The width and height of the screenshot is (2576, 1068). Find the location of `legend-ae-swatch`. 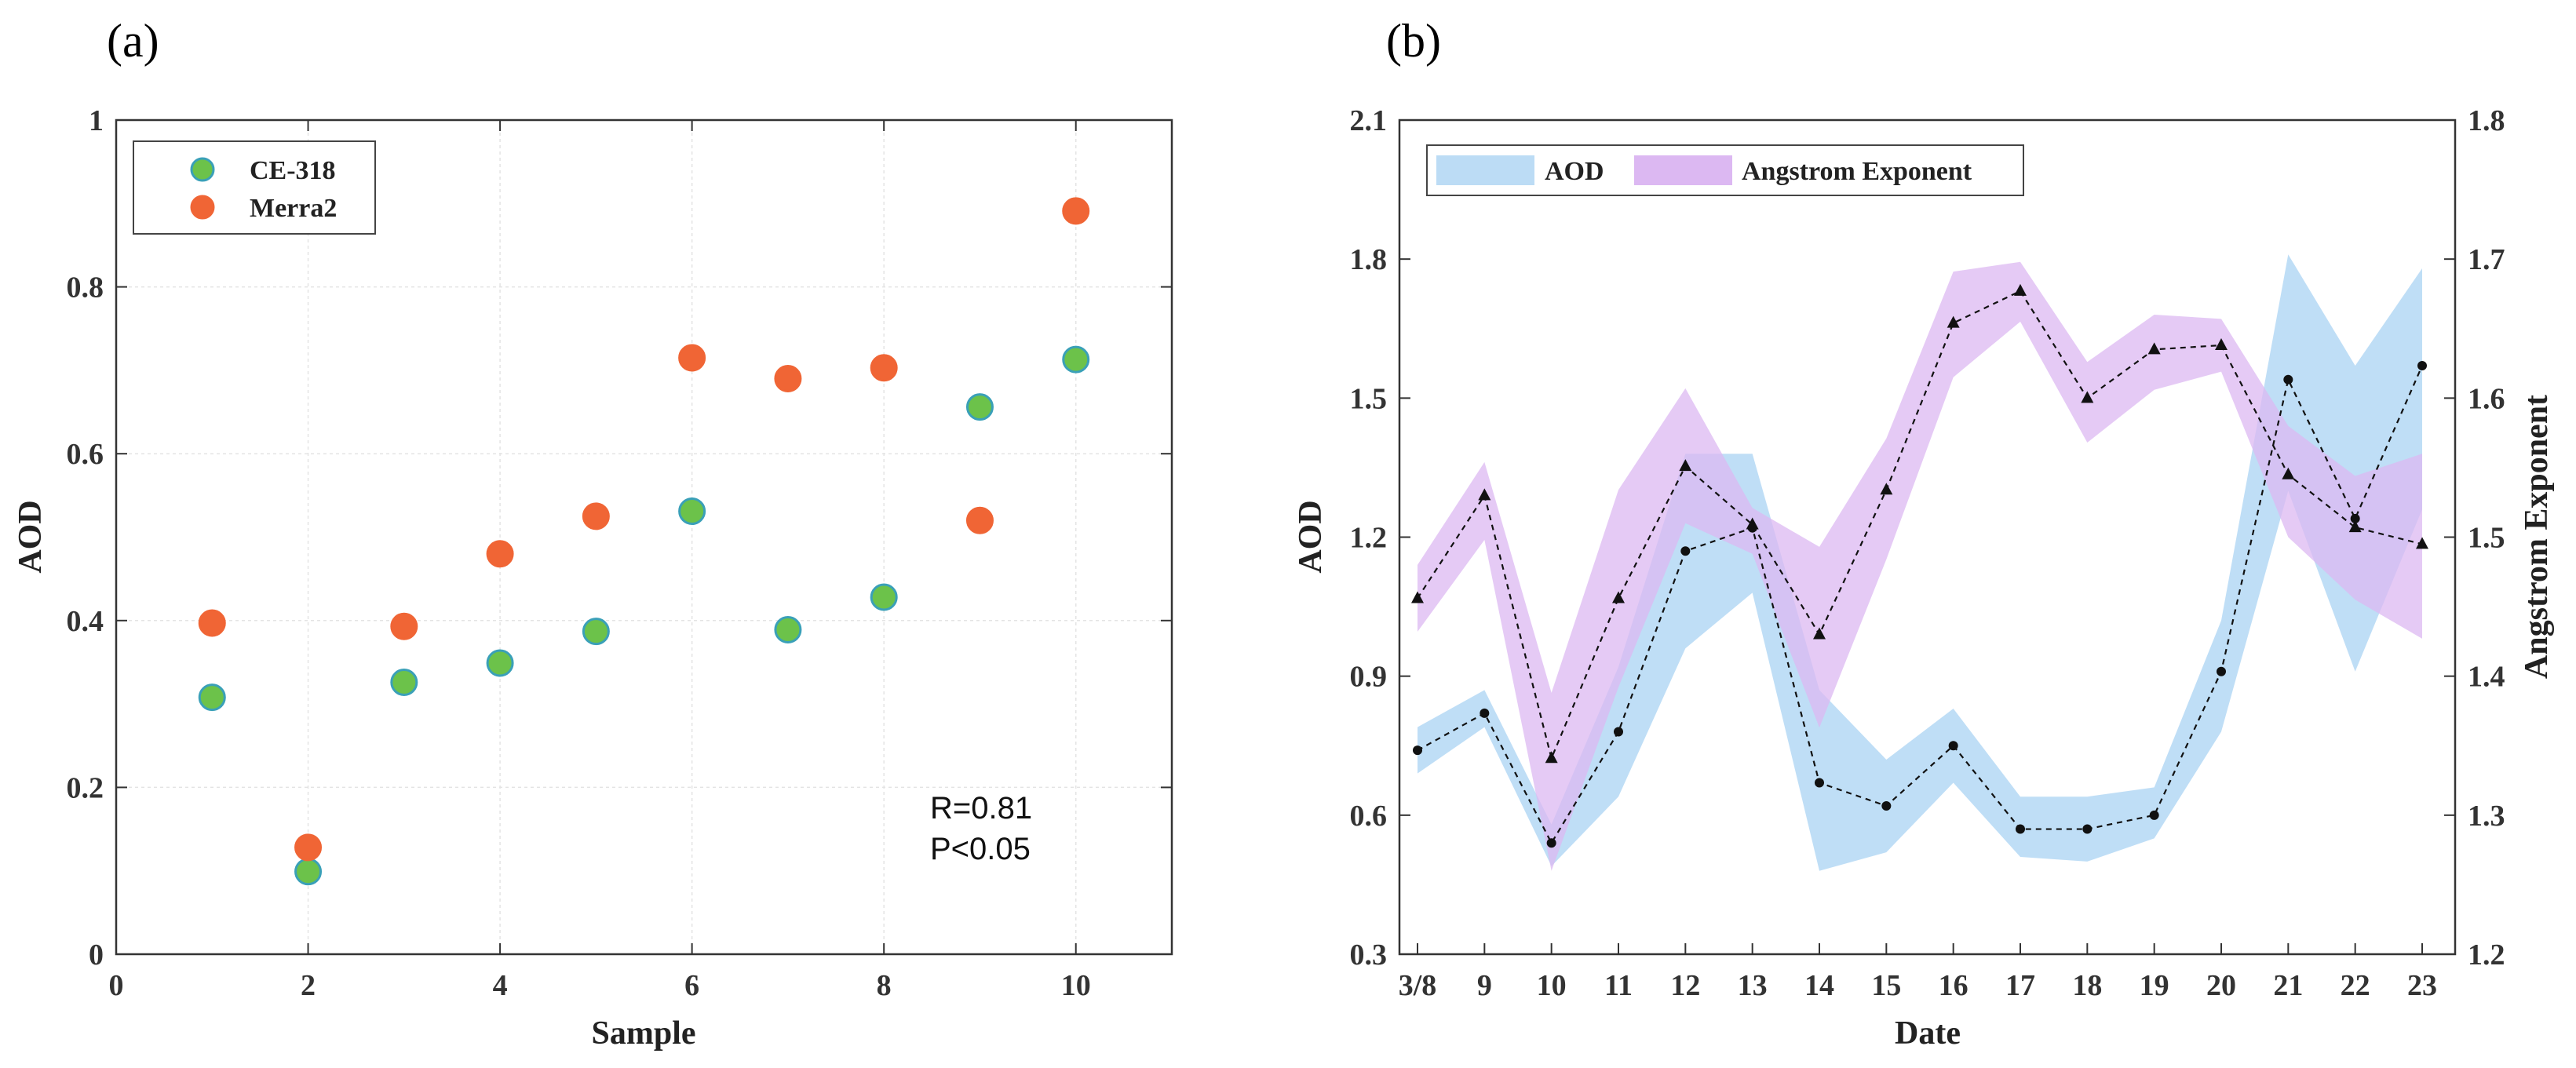

legend-ae-swatch is located at coordinates (1683, 170).